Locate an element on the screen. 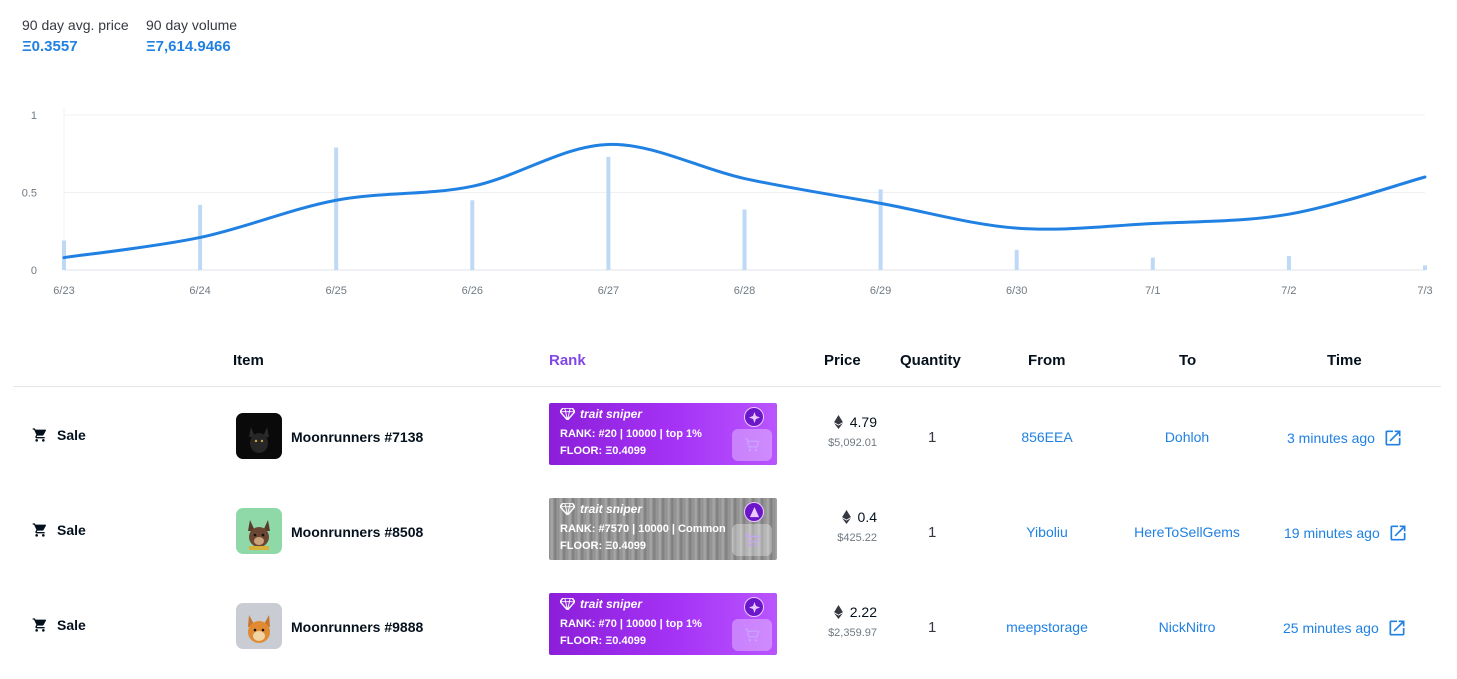 This screenshot has height=679, width=1457. x-tick-label: 6/25 is located at coordinates (335, 291).